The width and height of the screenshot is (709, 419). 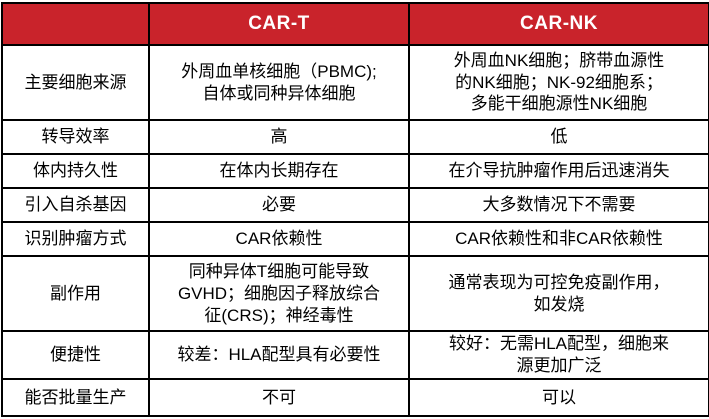 What do you see at coordinates (279, 171) in the screenshot?
I see `car-t-value-cell: 在体内长期存在` at bounding box center [279, 171].